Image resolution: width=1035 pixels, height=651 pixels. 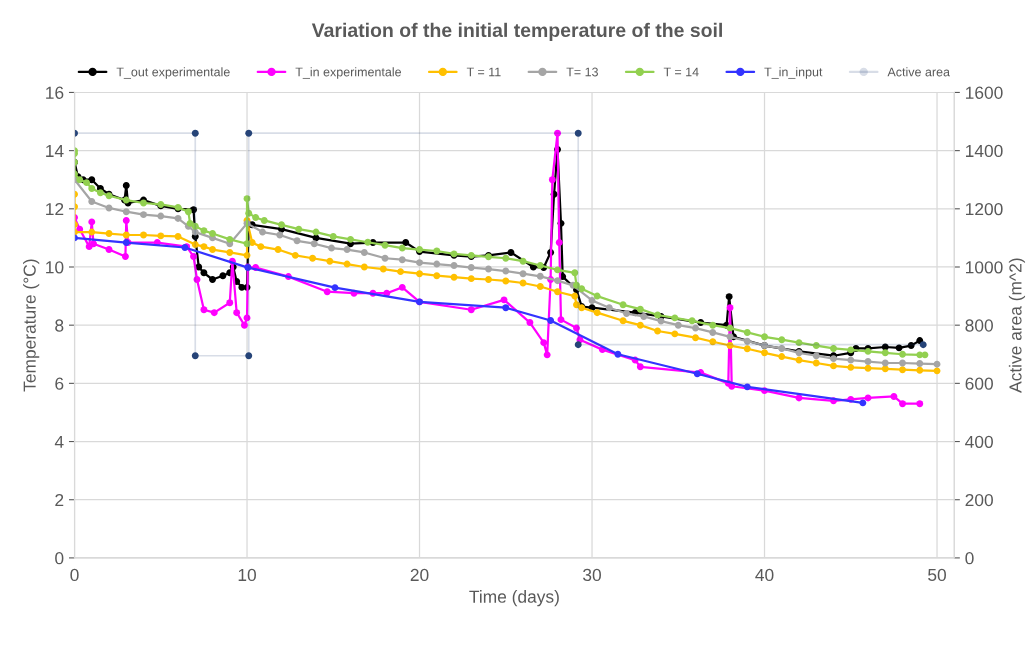 I want to click on y-tick-label: 4, so click(x=59, y=441).